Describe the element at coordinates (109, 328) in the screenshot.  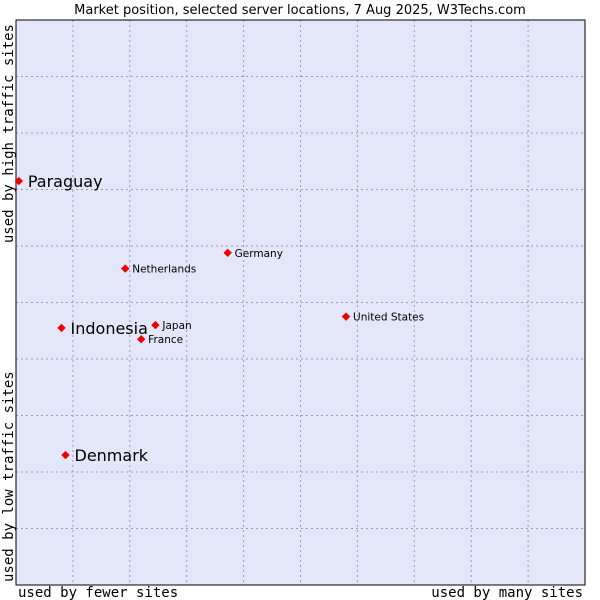
I see `point-label: Indonesia` at that location.